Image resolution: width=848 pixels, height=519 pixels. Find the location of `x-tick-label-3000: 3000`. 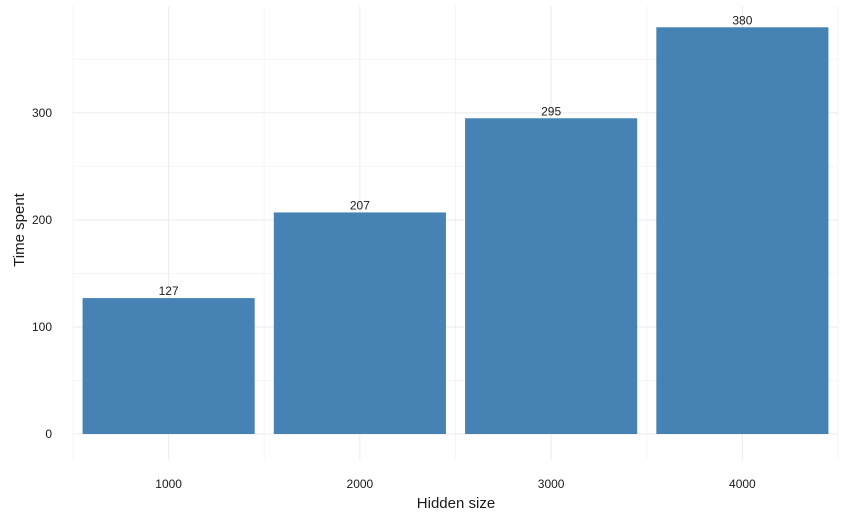

x-tick-label-3000: 3000 is located at coordinates (551, 484).